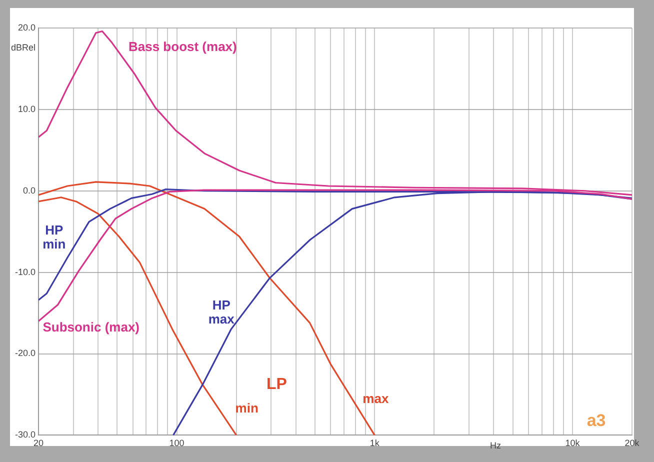 This screenshot has width=654, height=462. What do you see at coordinates (25, 353) in the screenshot?
I see `y-tick-label: -20.0` at bounding box center [25, 353].